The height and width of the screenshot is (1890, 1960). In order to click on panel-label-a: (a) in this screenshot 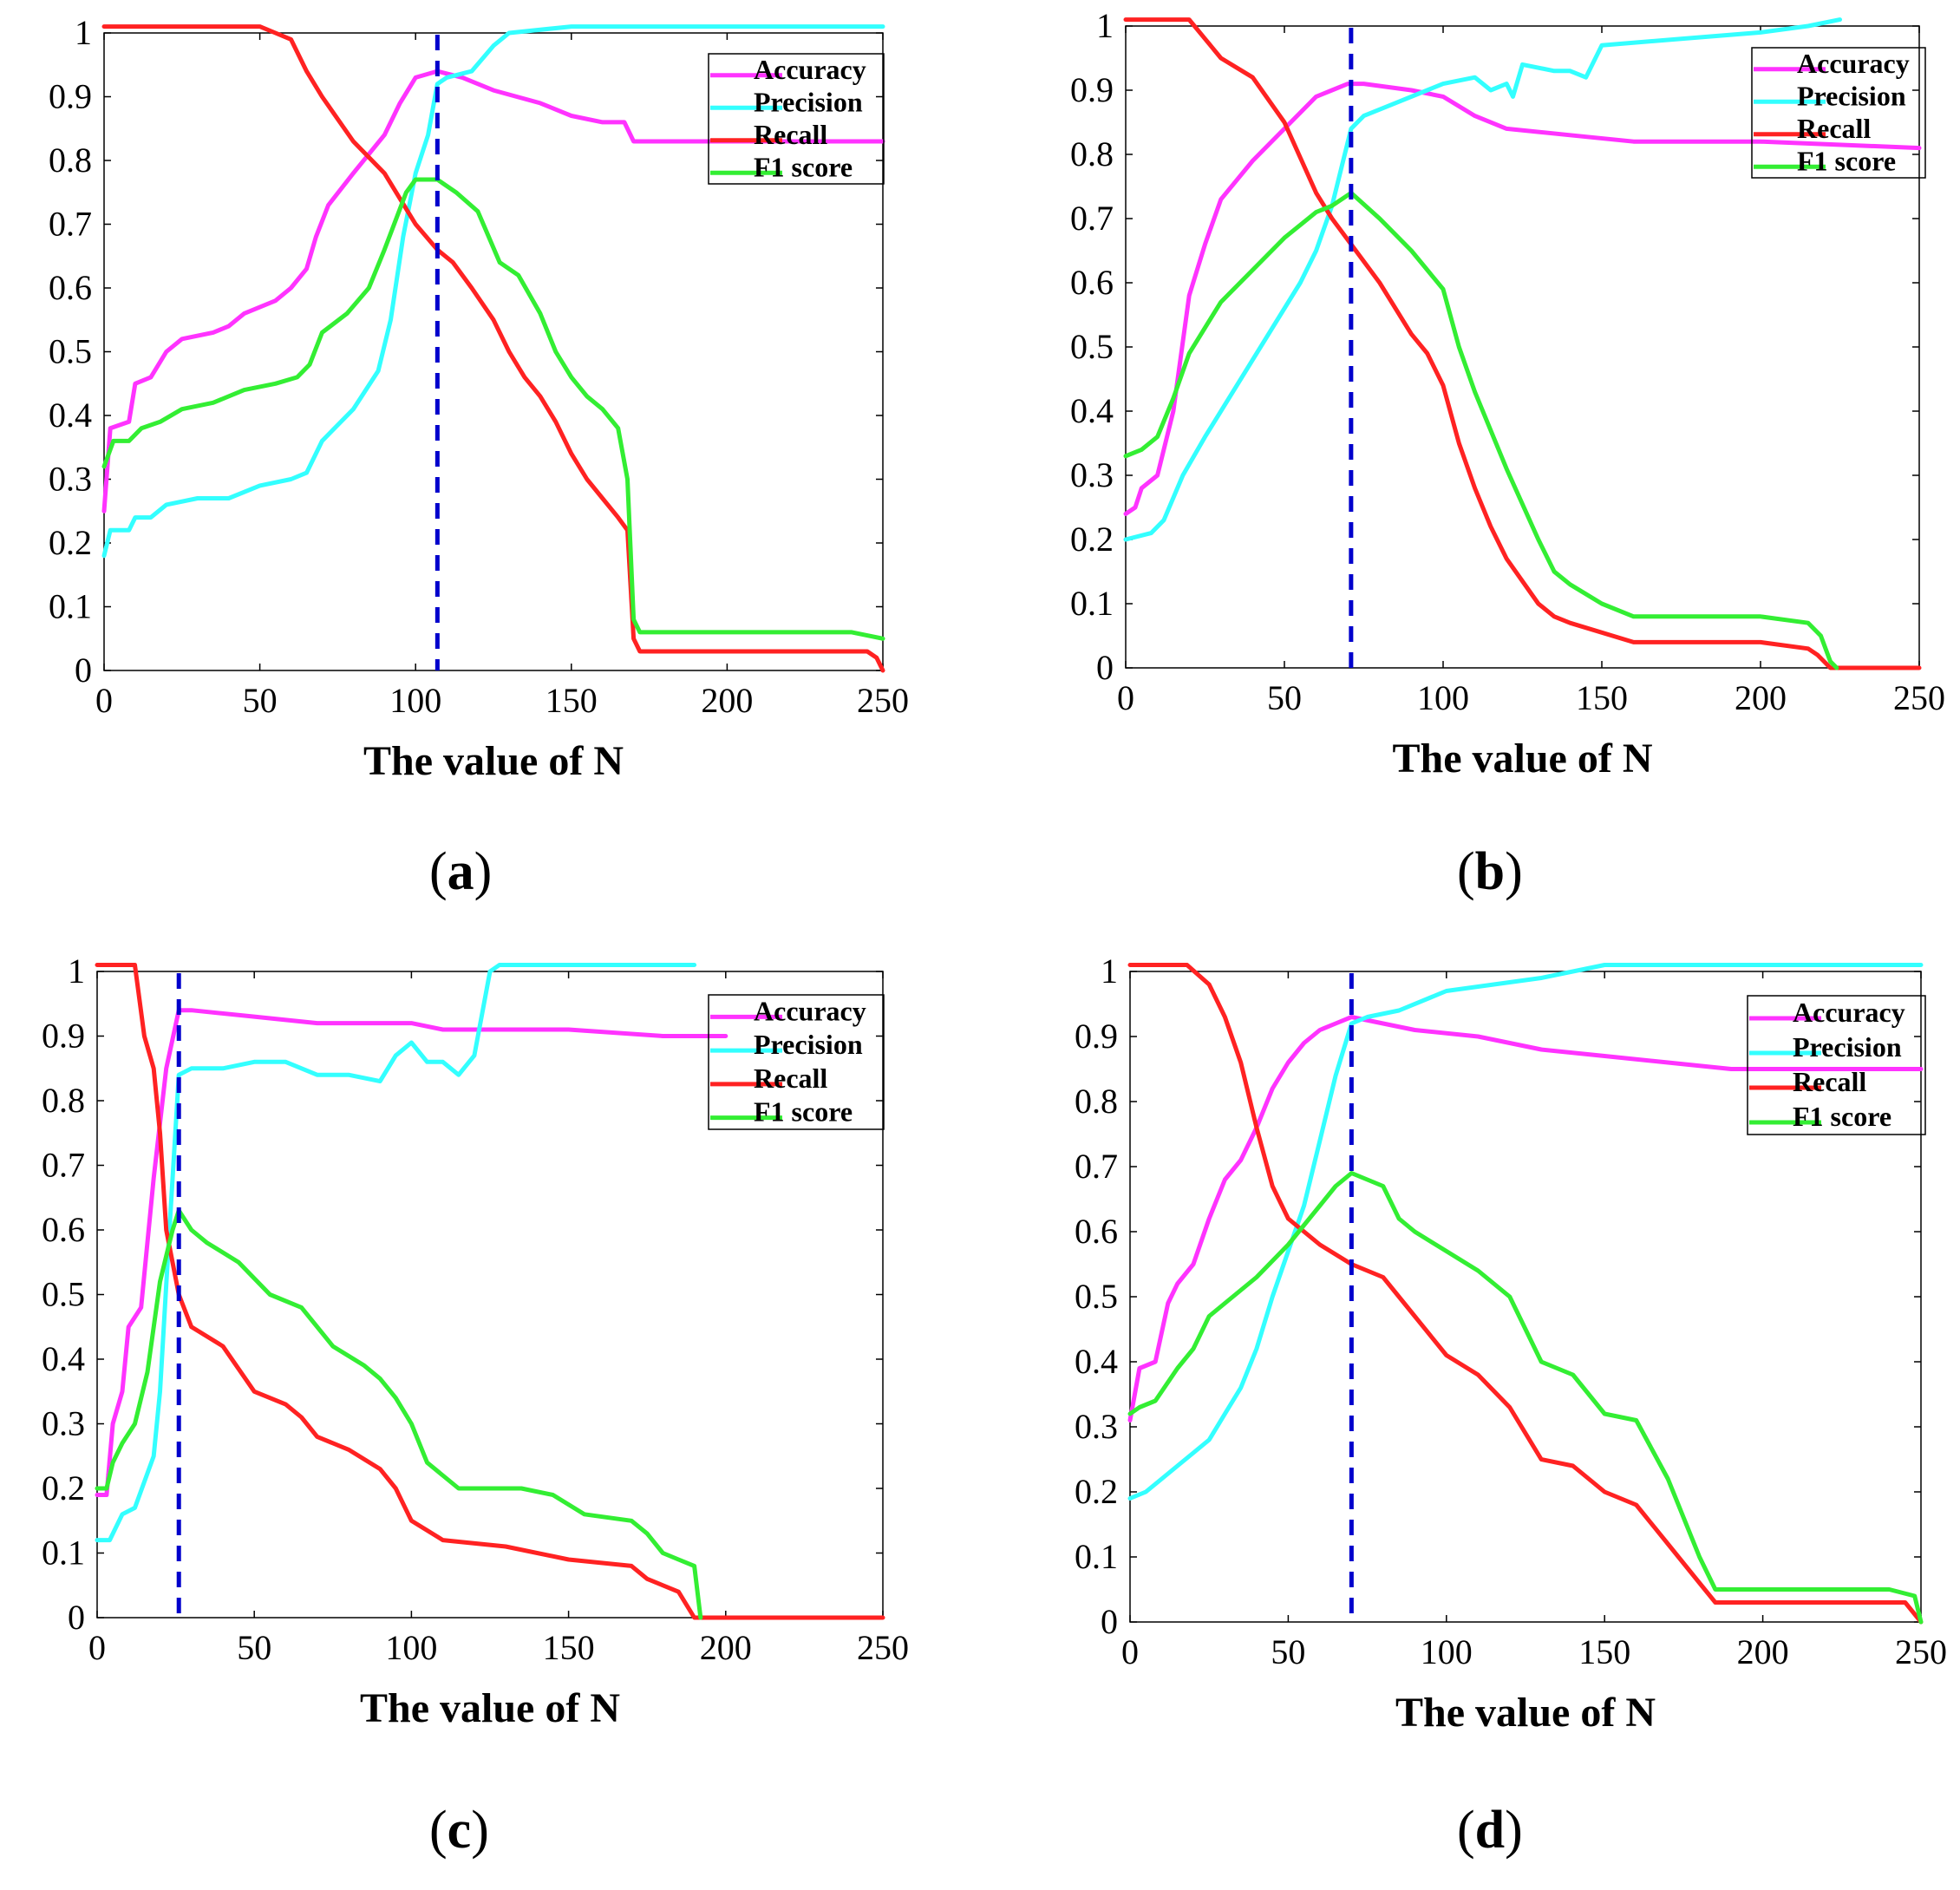, I will do `click(461, 871)`.